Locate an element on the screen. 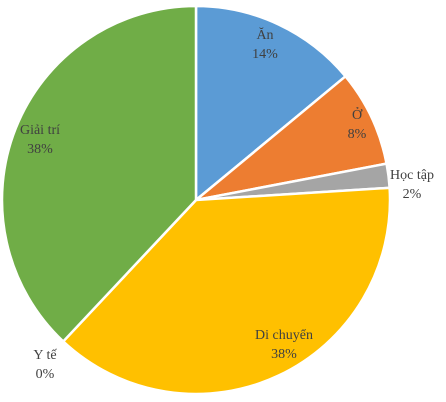 This screenshot has width=446, height=402. slice-label: Ăn is located at coordinates (264, 34).